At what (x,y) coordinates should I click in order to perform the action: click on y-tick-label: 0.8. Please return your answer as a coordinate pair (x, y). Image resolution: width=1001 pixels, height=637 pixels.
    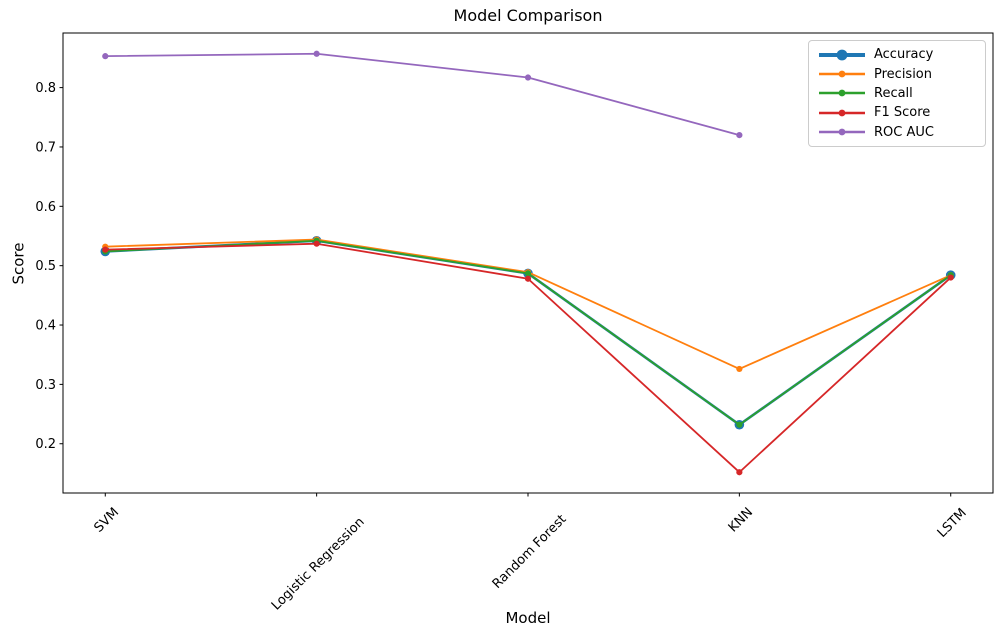
    Looking at the image, I should click on (45, 88).